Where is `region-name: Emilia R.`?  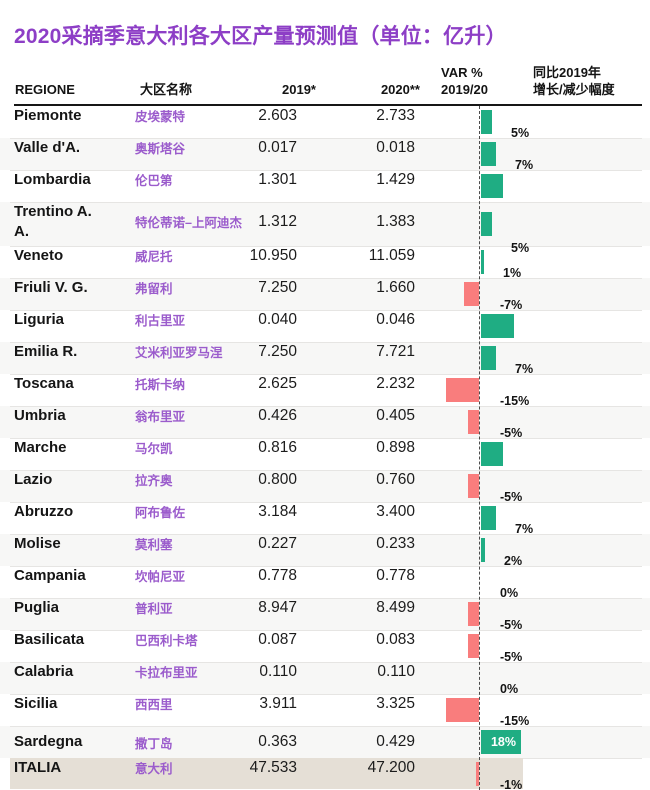
region-name: Emilia R. is located at coordinates (46, 351).